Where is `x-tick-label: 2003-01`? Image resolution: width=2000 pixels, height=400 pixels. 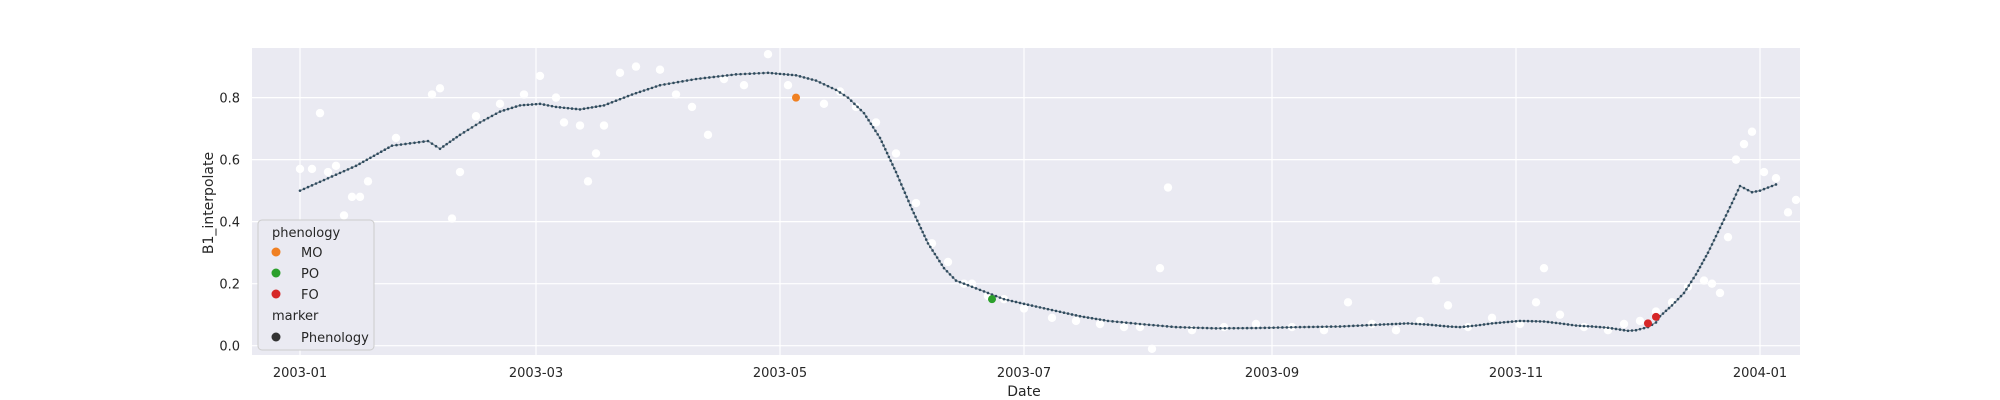
x-tick-label: 2003-01 is located at coordinates (300, 373).